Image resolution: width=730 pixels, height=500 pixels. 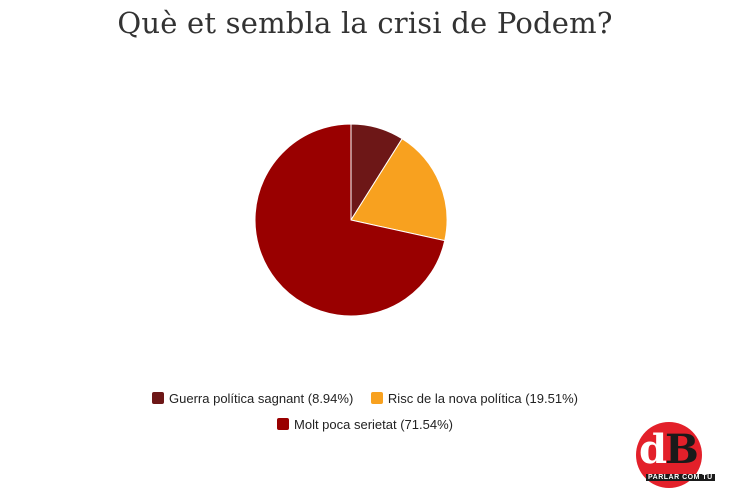 What do you see at coordinates (399, 190) in the screenshot?
I see `pie-slice-risc` at bounding box center [399, 190].